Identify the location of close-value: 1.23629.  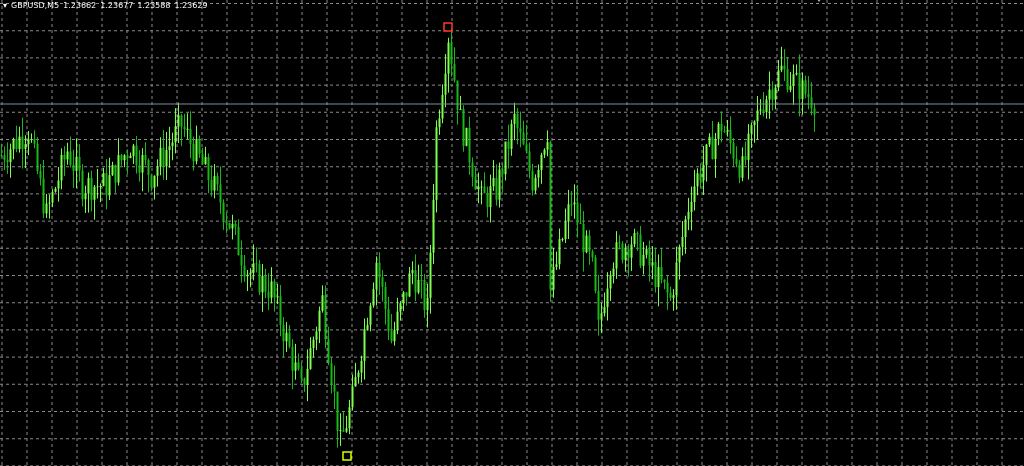
(191, 5).